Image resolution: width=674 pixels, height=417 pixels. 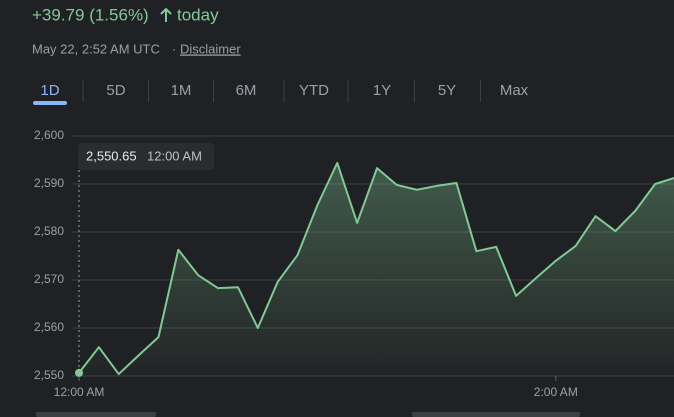 I want to click on price-change: +39.79 (1.56%), so click(x=90, y=14).